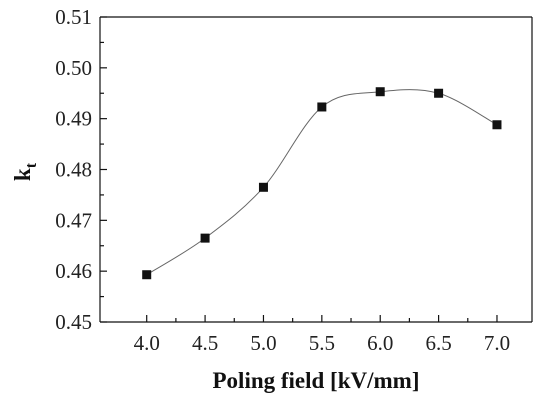 This screenshot has height=396, width=540. I want to click on y-tick-label: 0.46, so click(73, 271).